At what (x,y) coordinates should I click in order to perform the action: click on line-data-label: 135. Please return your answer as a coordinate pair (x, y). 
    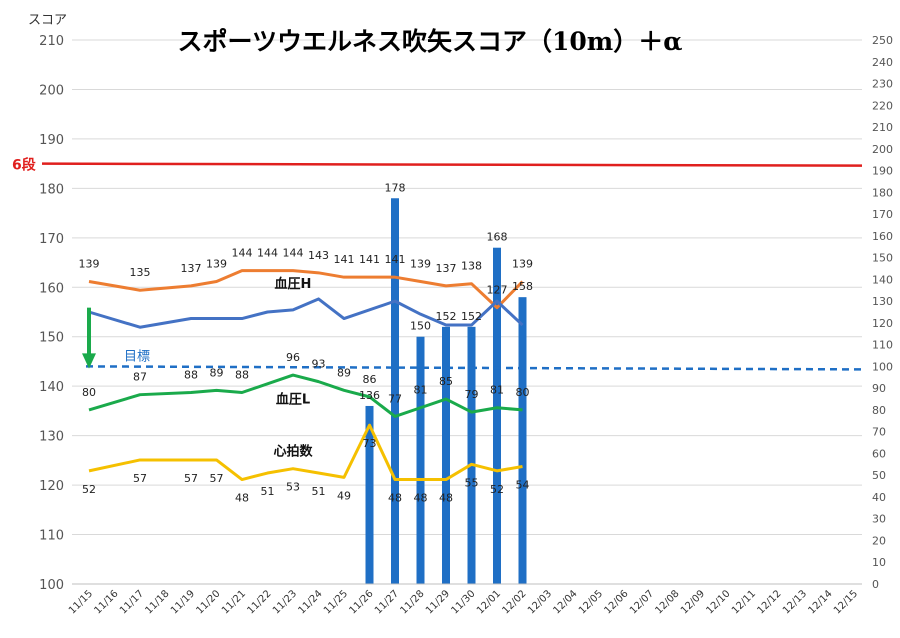
    Looking at the image, I should click on (140, 272).